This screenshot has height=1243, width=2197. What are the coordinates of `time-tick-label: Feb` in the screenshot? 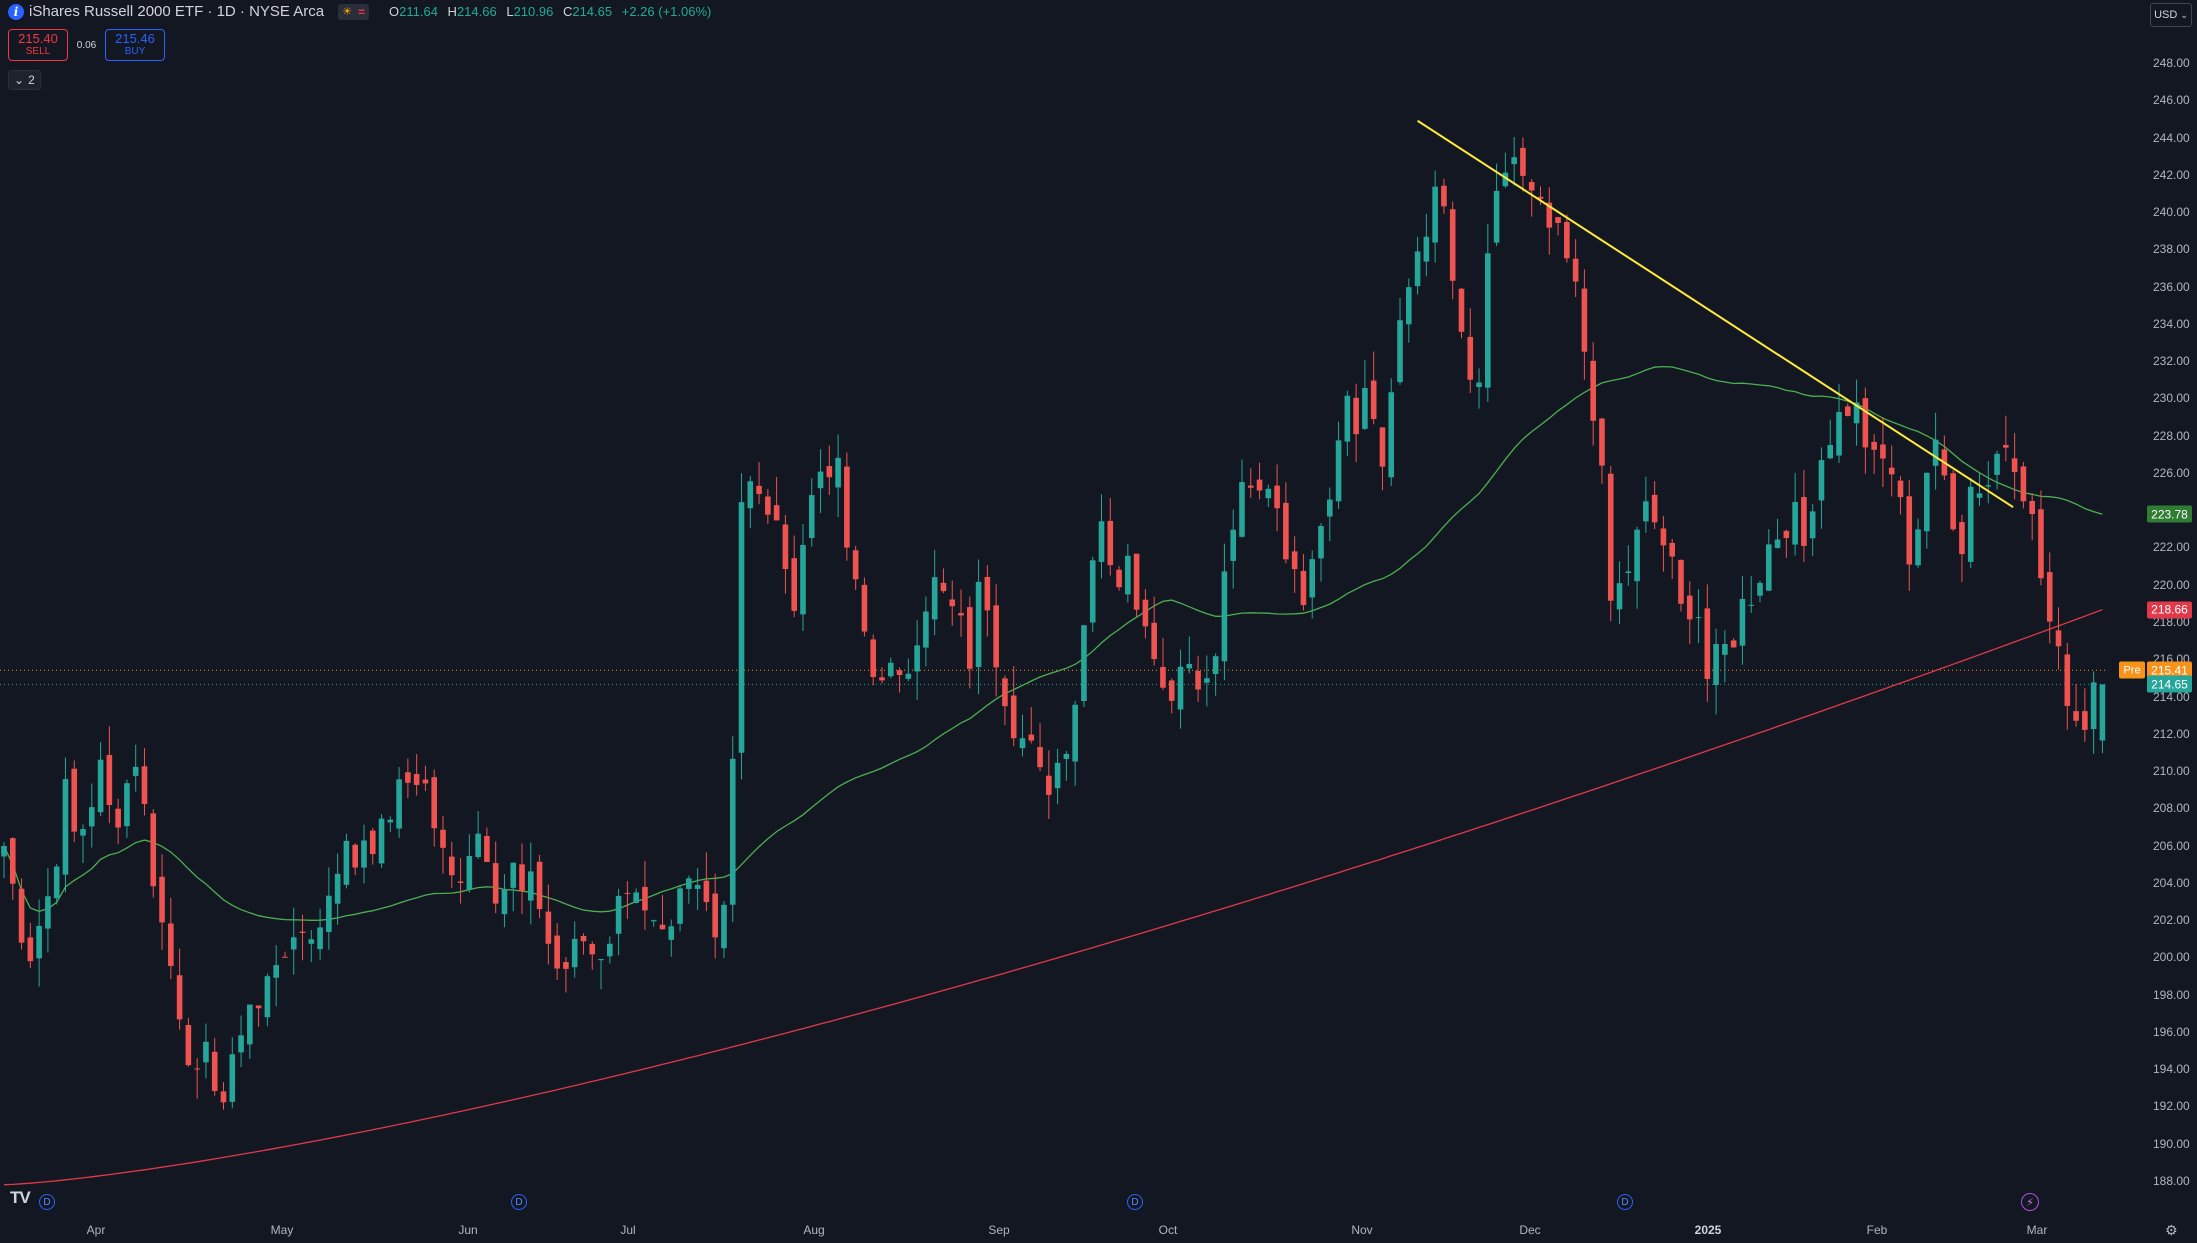 It's located at (1877, 1230).